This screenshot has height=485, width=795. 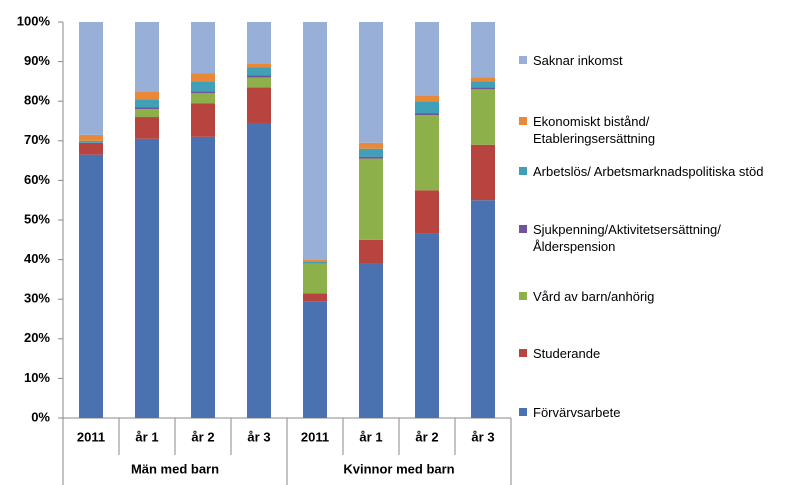 What do you see at coordinates (37, 100) in the screenshot?
I see `y-tick-label: 80%` at bounding box center [37, 100].